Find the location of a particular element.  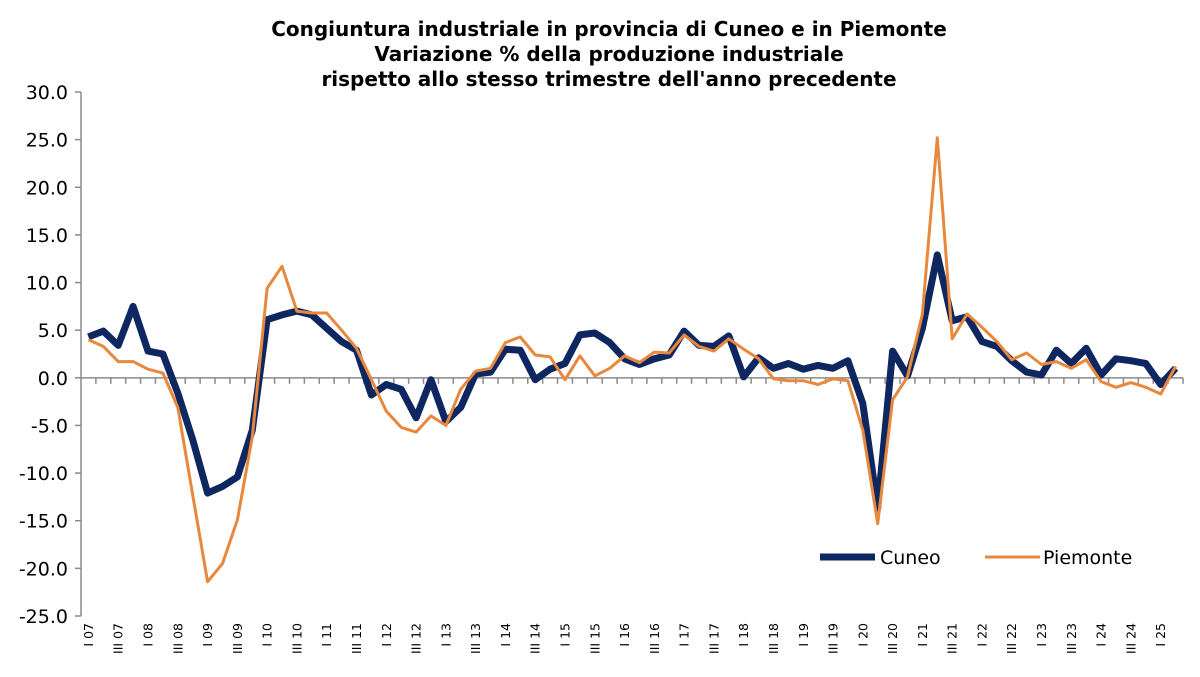

x-tick-label: I 22 is located at coordinates (981, 635).